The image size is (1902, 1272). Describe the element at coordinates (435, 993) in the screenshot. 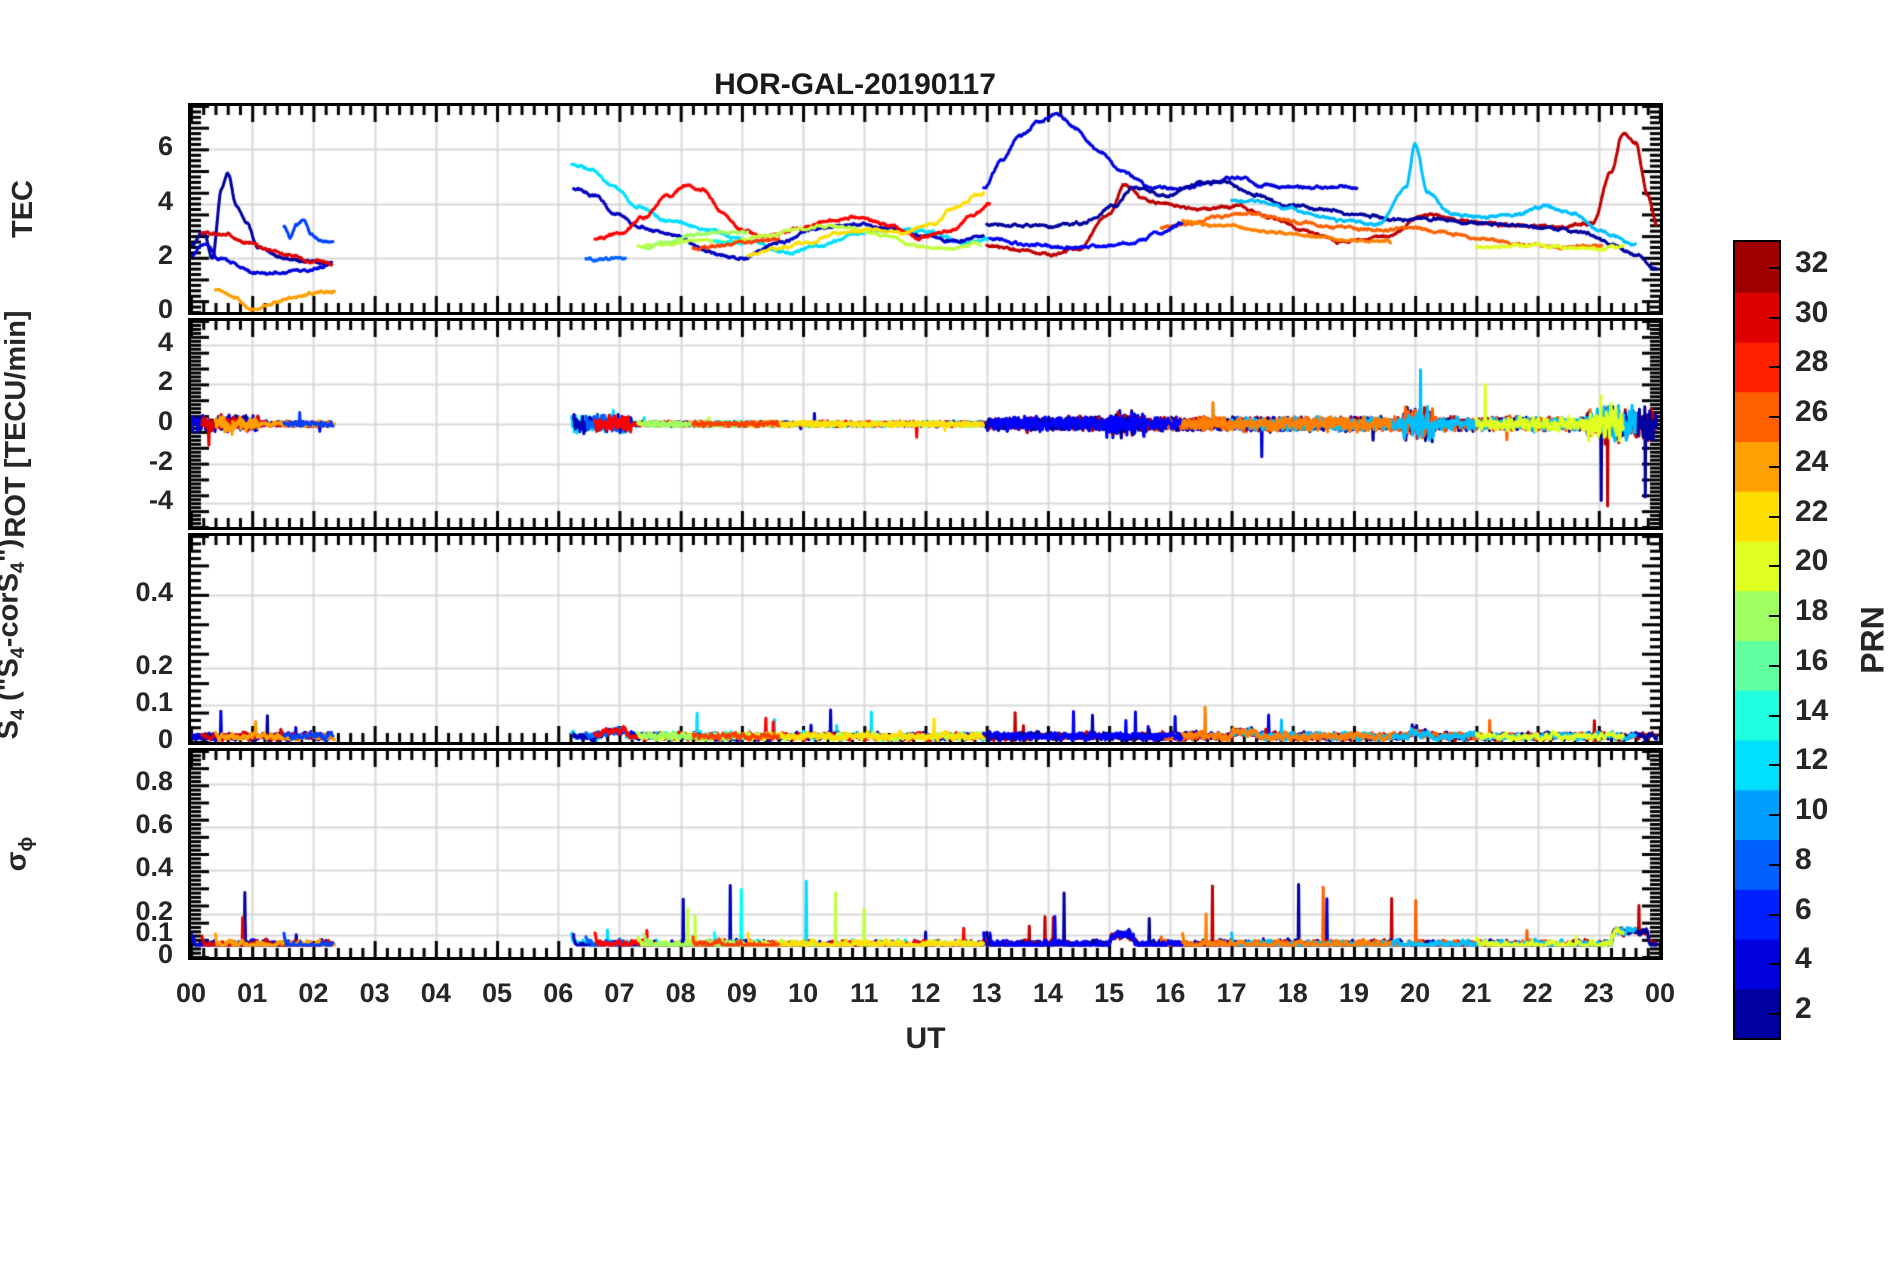

I see `x-tick-label: 04` at that location.